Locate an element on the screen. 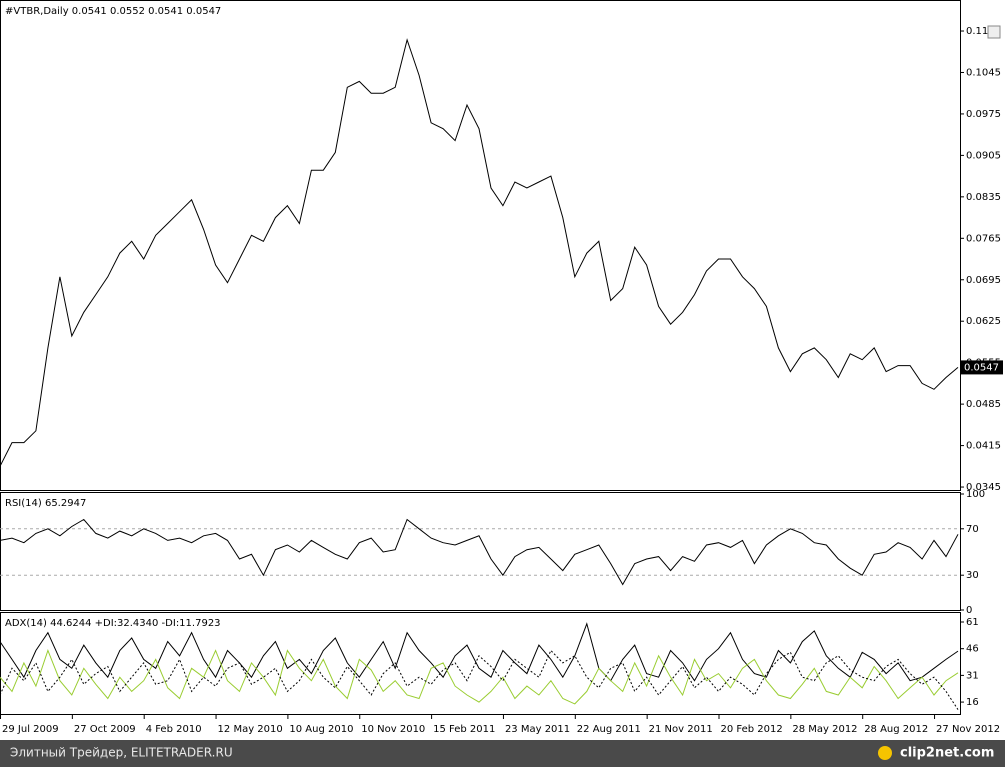 The width and height of the screenshot is (1005, 767). x-tick-label: 22 Aug 2011 is located at coordinates (609, 729).